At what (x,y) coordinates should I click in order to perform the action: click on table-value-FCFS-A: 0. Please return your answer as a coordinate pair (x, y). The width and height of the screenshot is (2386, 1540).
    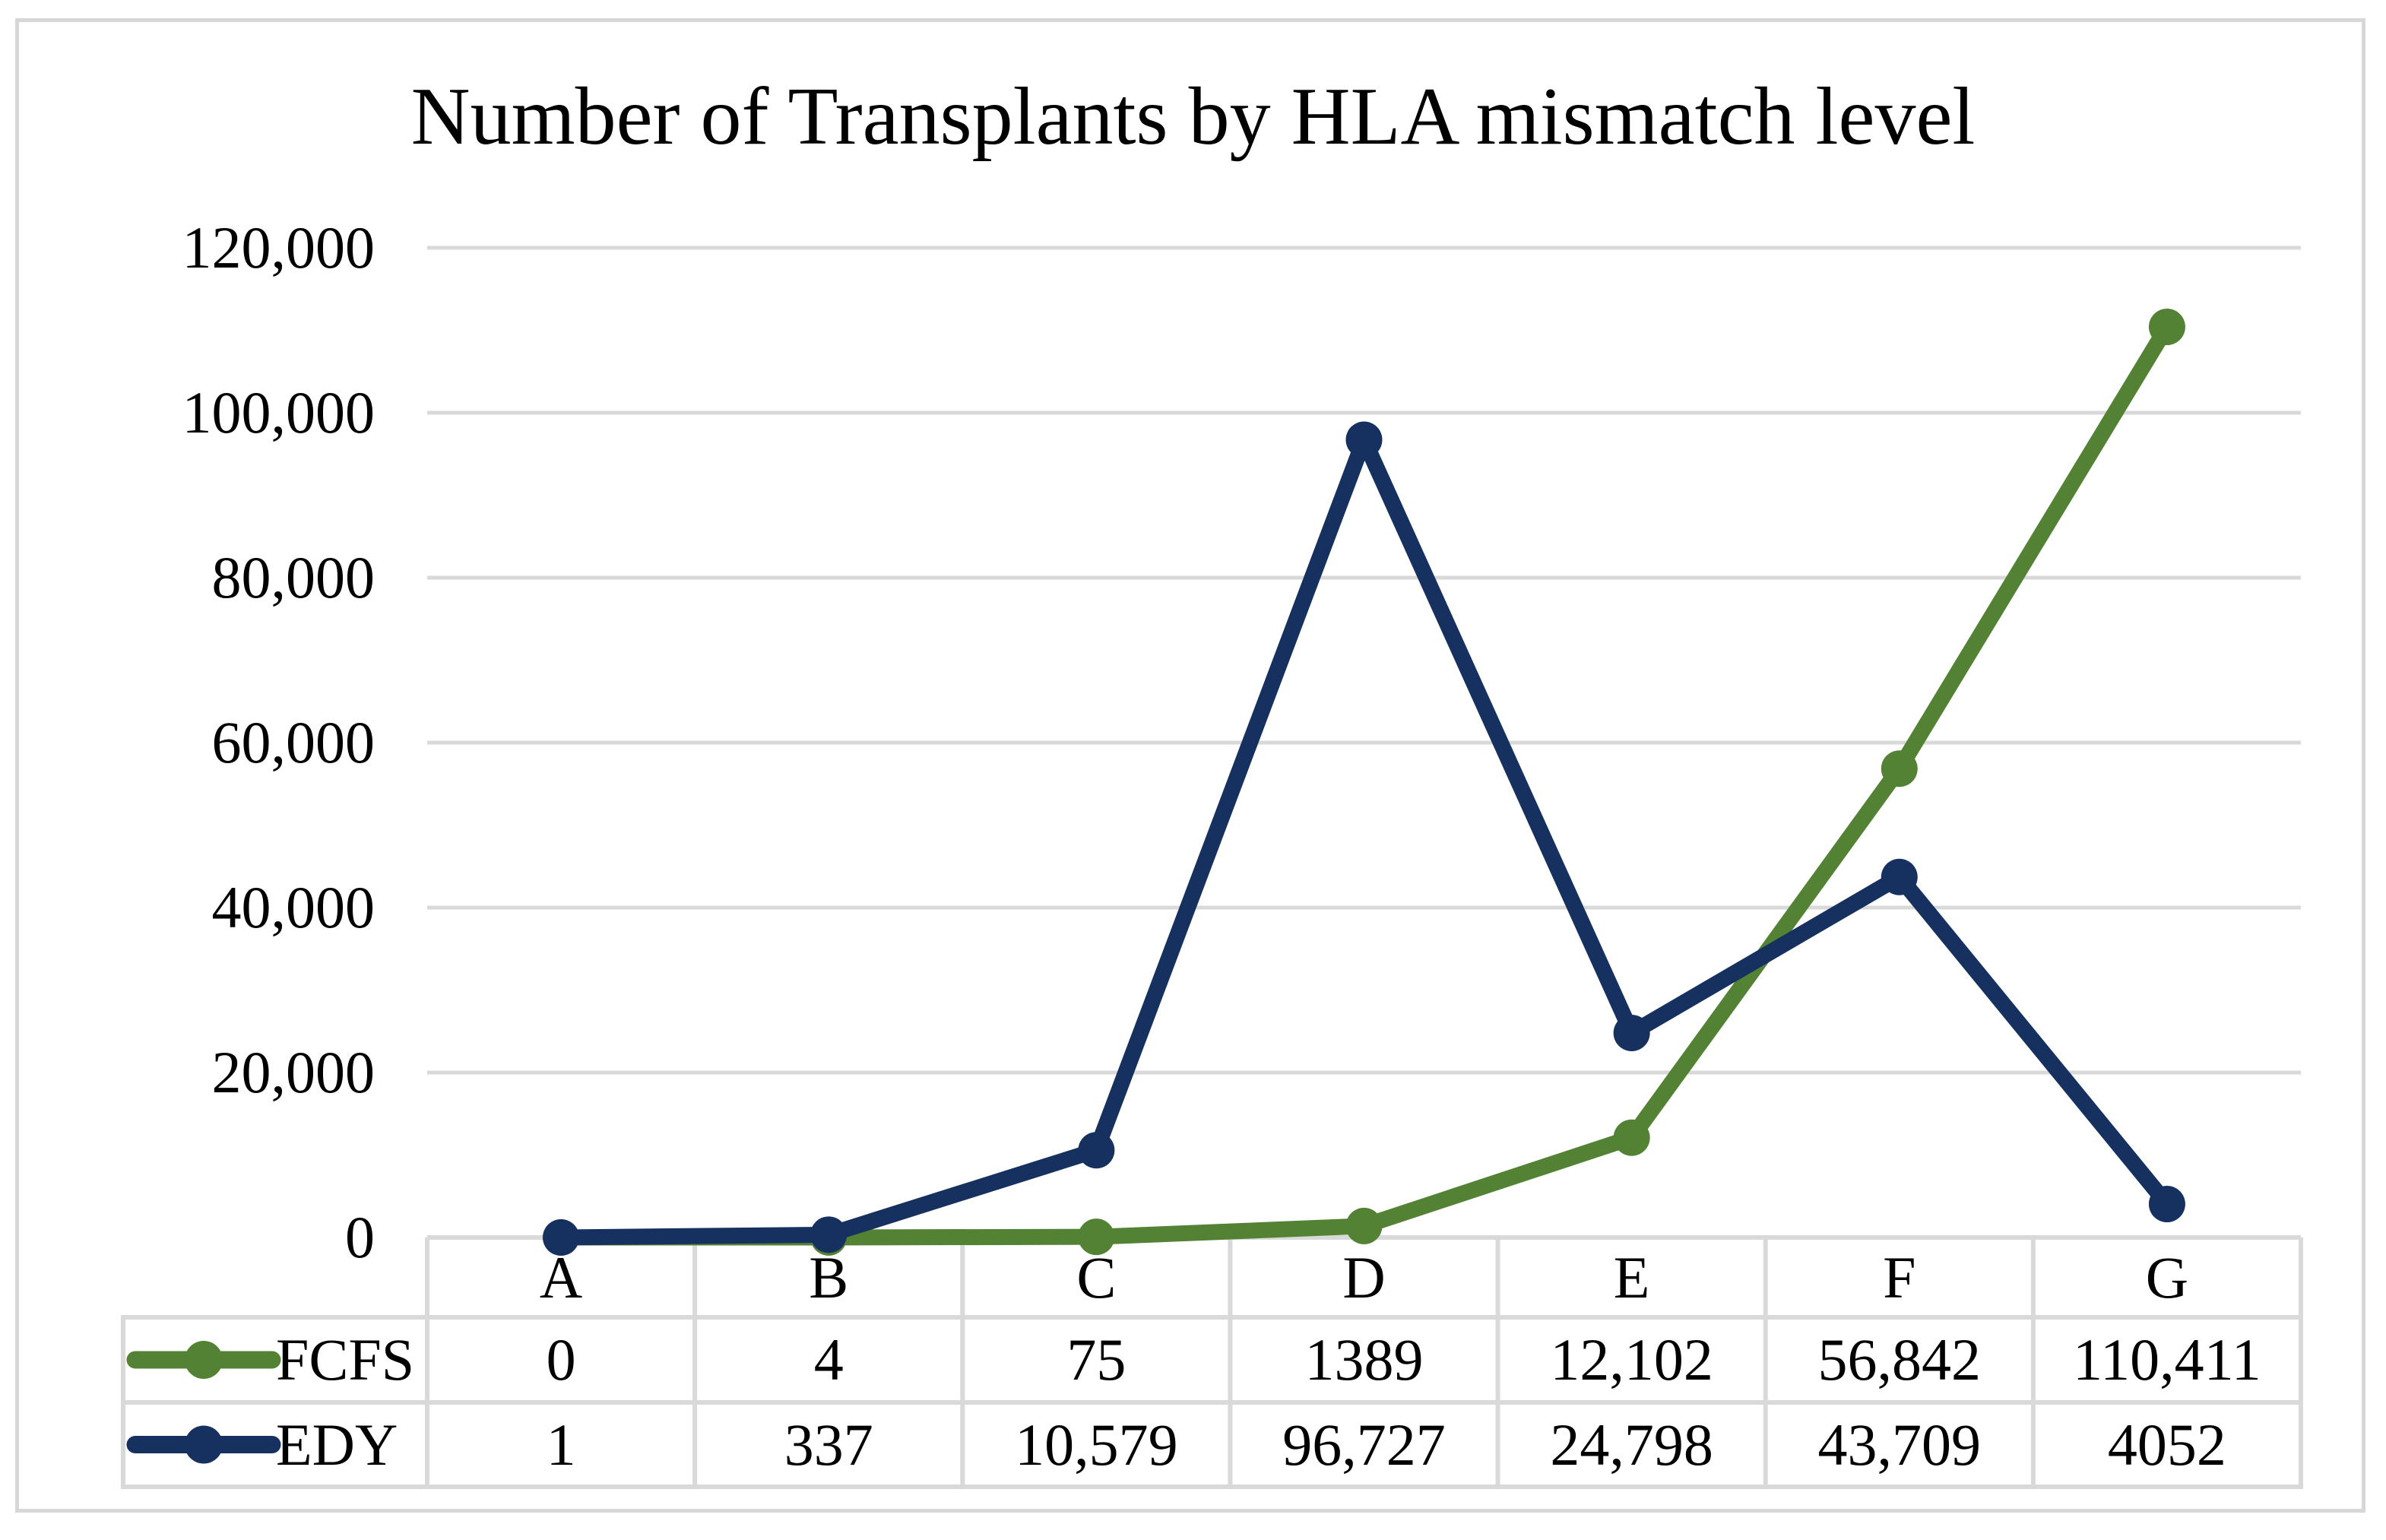
    Looking at the image, I should click on (561, 1359).